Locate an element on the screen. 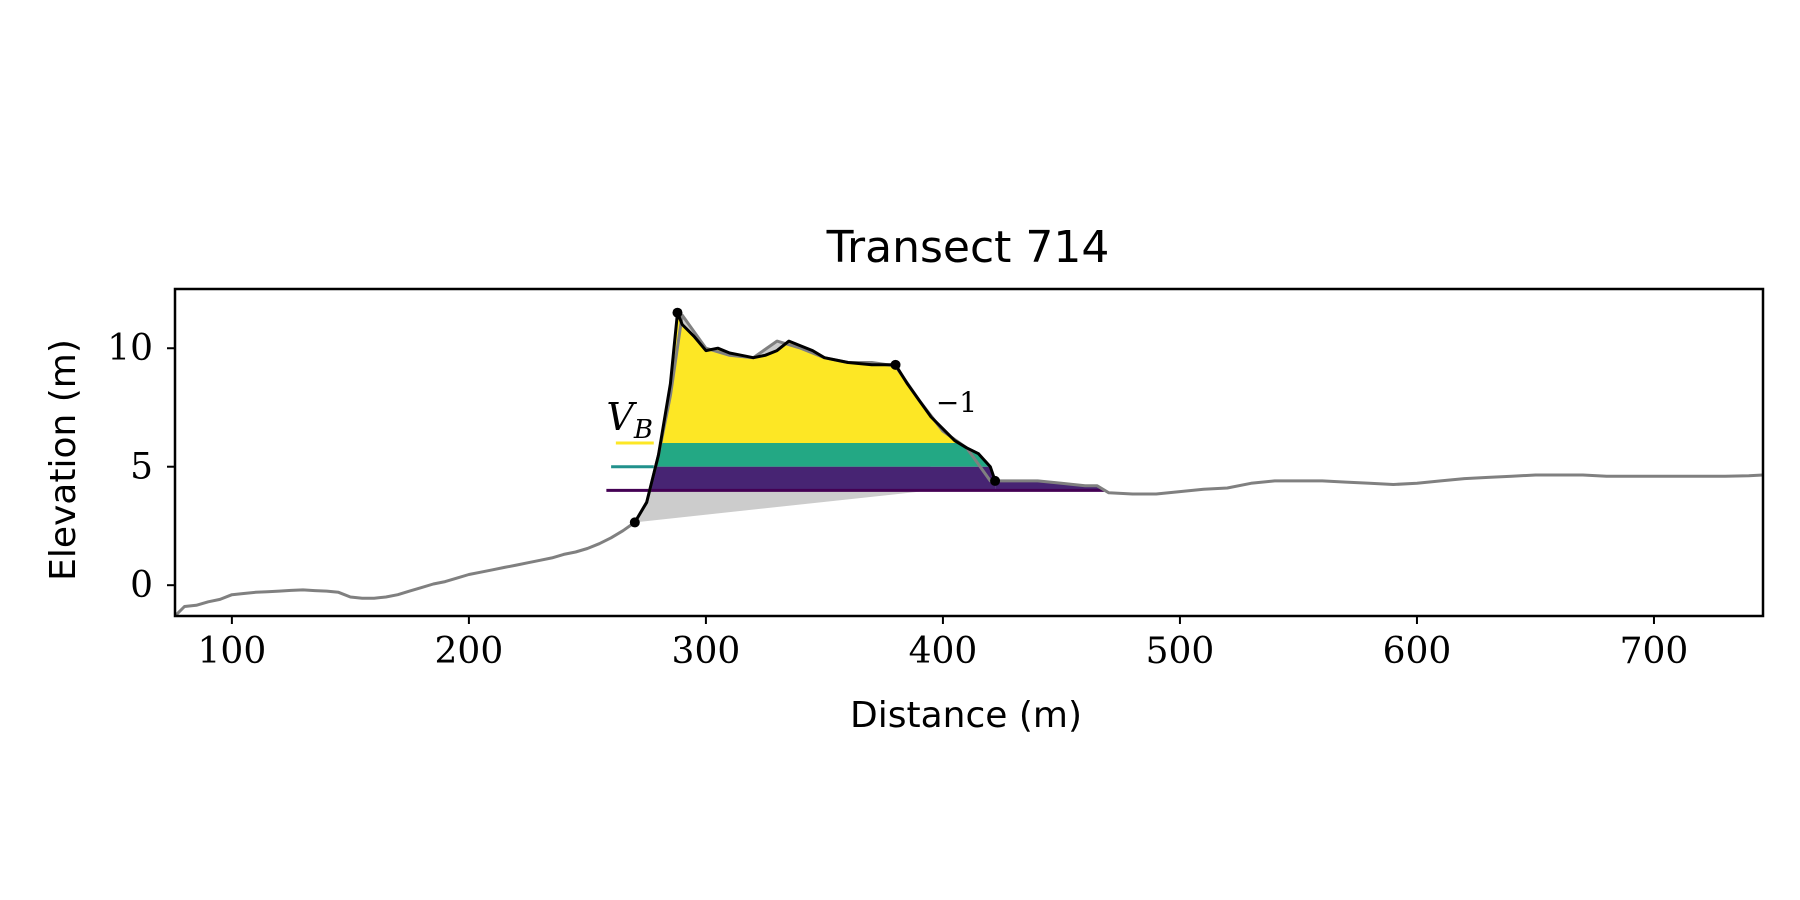 The width and height of the screenshot is (1800, 900). y-axis-label: Elevation (m) is located at coordinates (63, 460).